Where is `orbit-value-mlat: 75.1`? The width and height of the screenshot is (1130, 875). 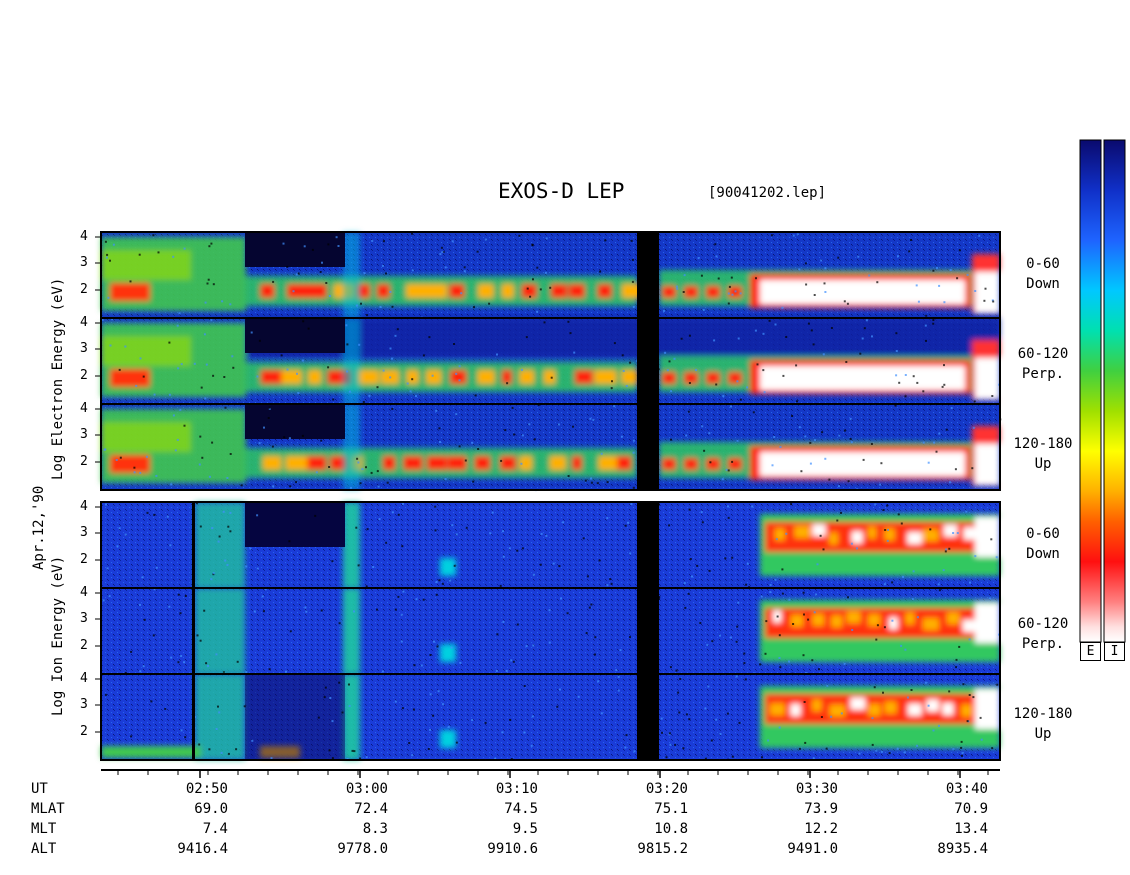 orbit-value-mlat: 75.1 is located at coordinates (671, 809).